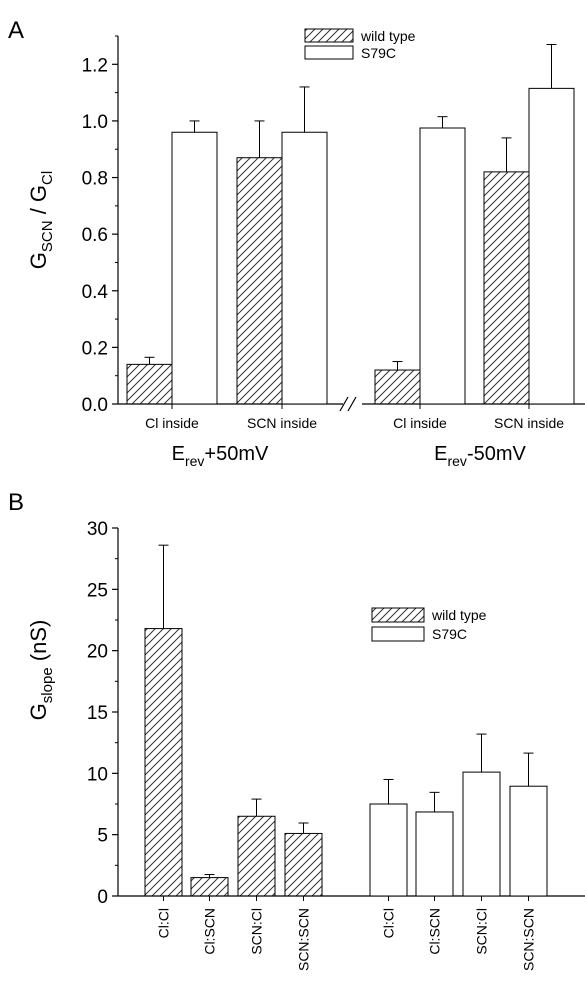 The image size is (585, 994). What do you see at coordinates (95, 292) in the screenshot?
I see `chart-a-y-tick-label: 0.4` at bounding box center [95, 292].